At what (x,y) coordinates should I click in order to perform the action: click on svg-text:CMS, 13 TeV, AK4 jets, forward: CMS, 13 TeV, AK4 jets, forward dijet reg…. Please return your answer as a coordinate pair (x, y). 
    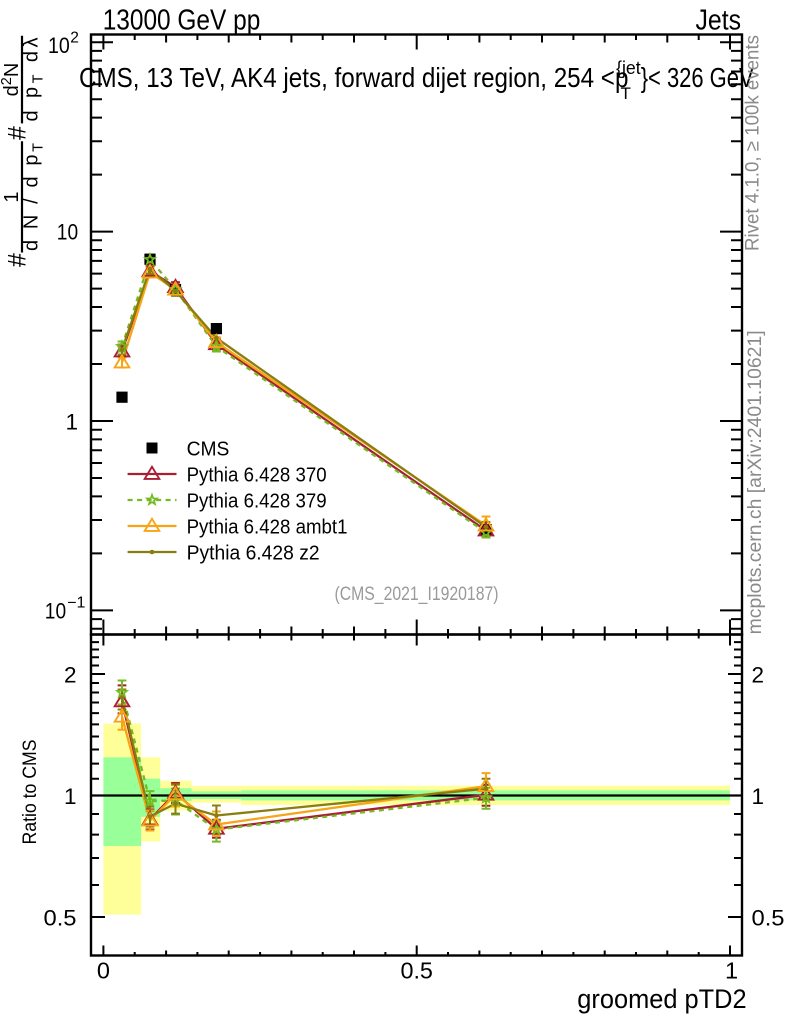
    Looking at the image, I should click on (353, 77).